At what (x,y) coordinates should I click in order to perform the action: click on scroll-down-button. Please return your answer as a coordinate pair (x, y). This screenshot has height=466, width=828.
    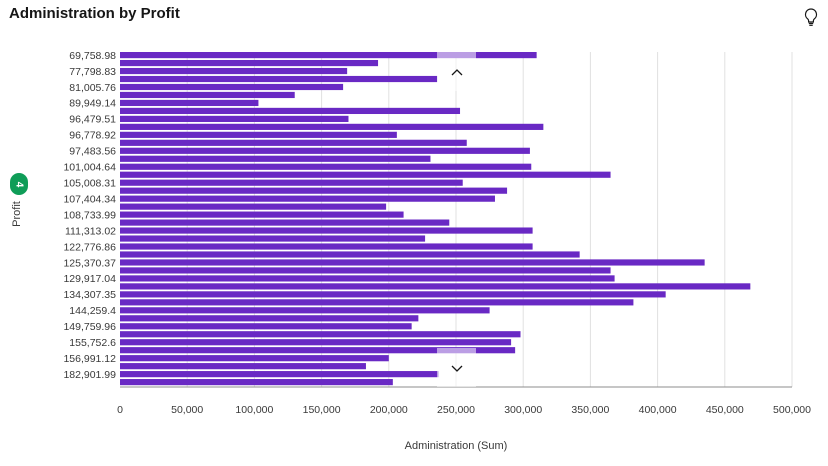
    Looking at the image, I should click on (456, 367).